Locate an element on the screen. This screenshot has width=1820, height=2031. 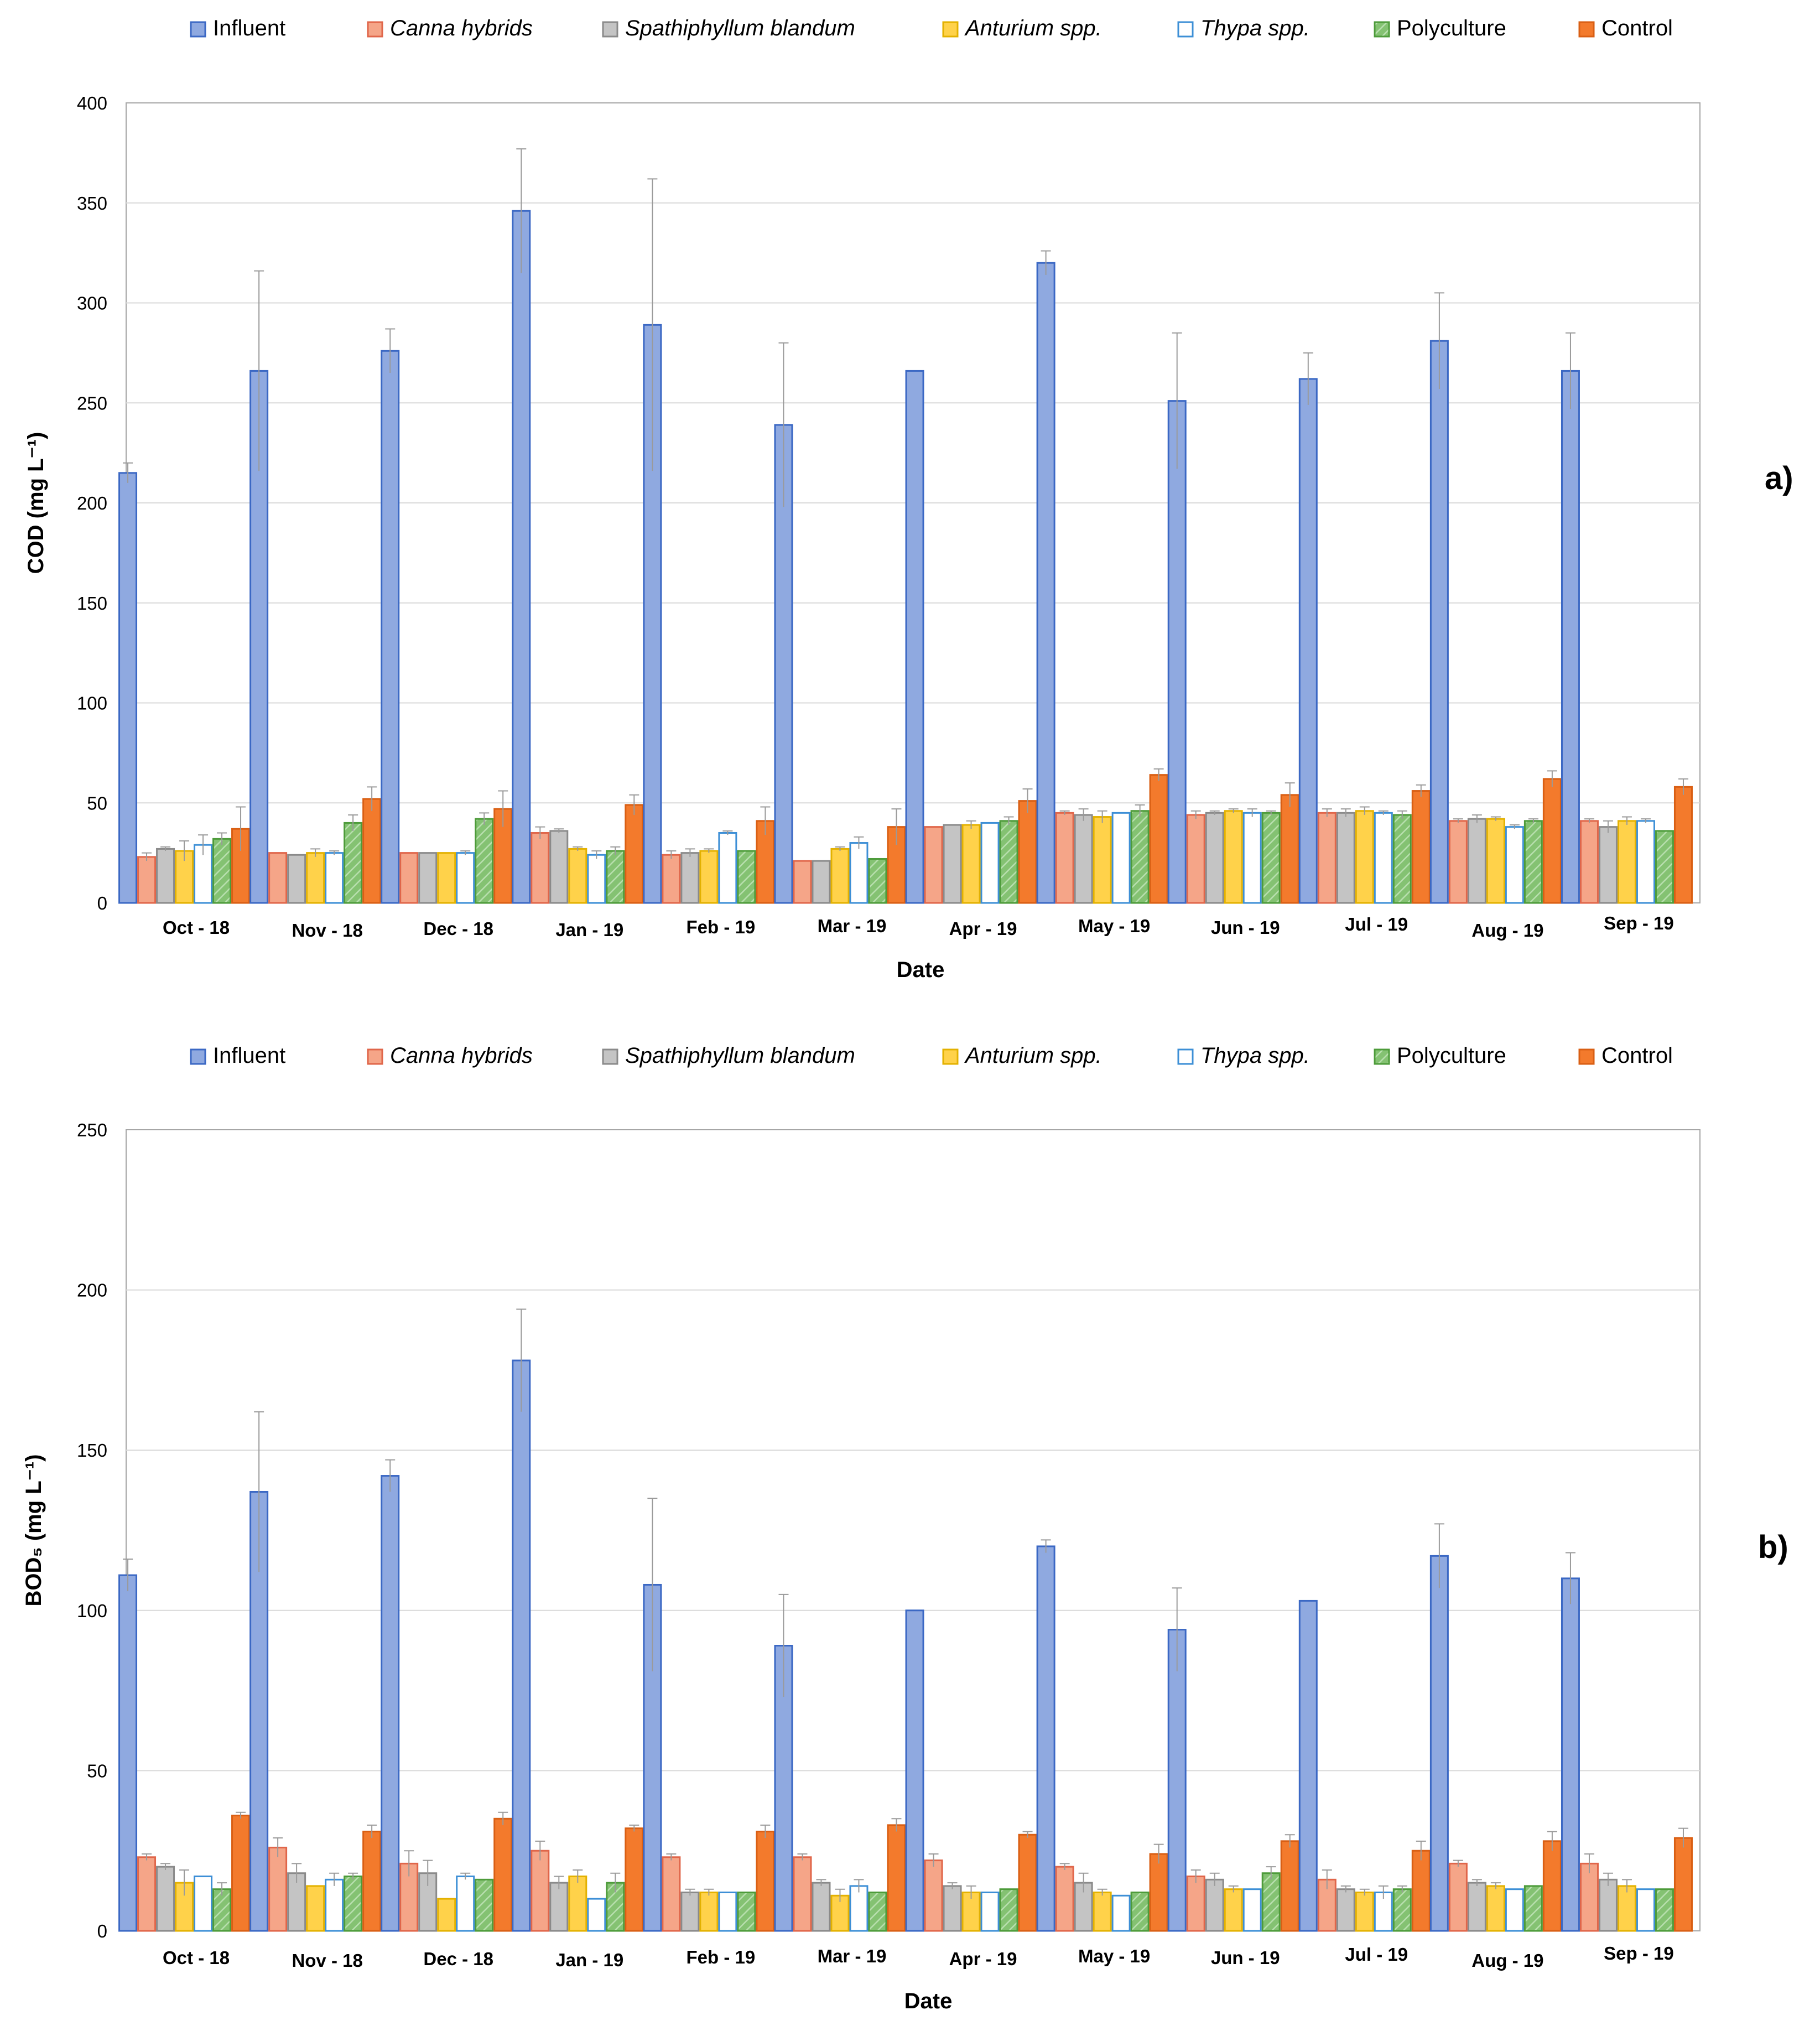
cod-x-tick-label: Oct - 18 is located at coordinates (196, 928).